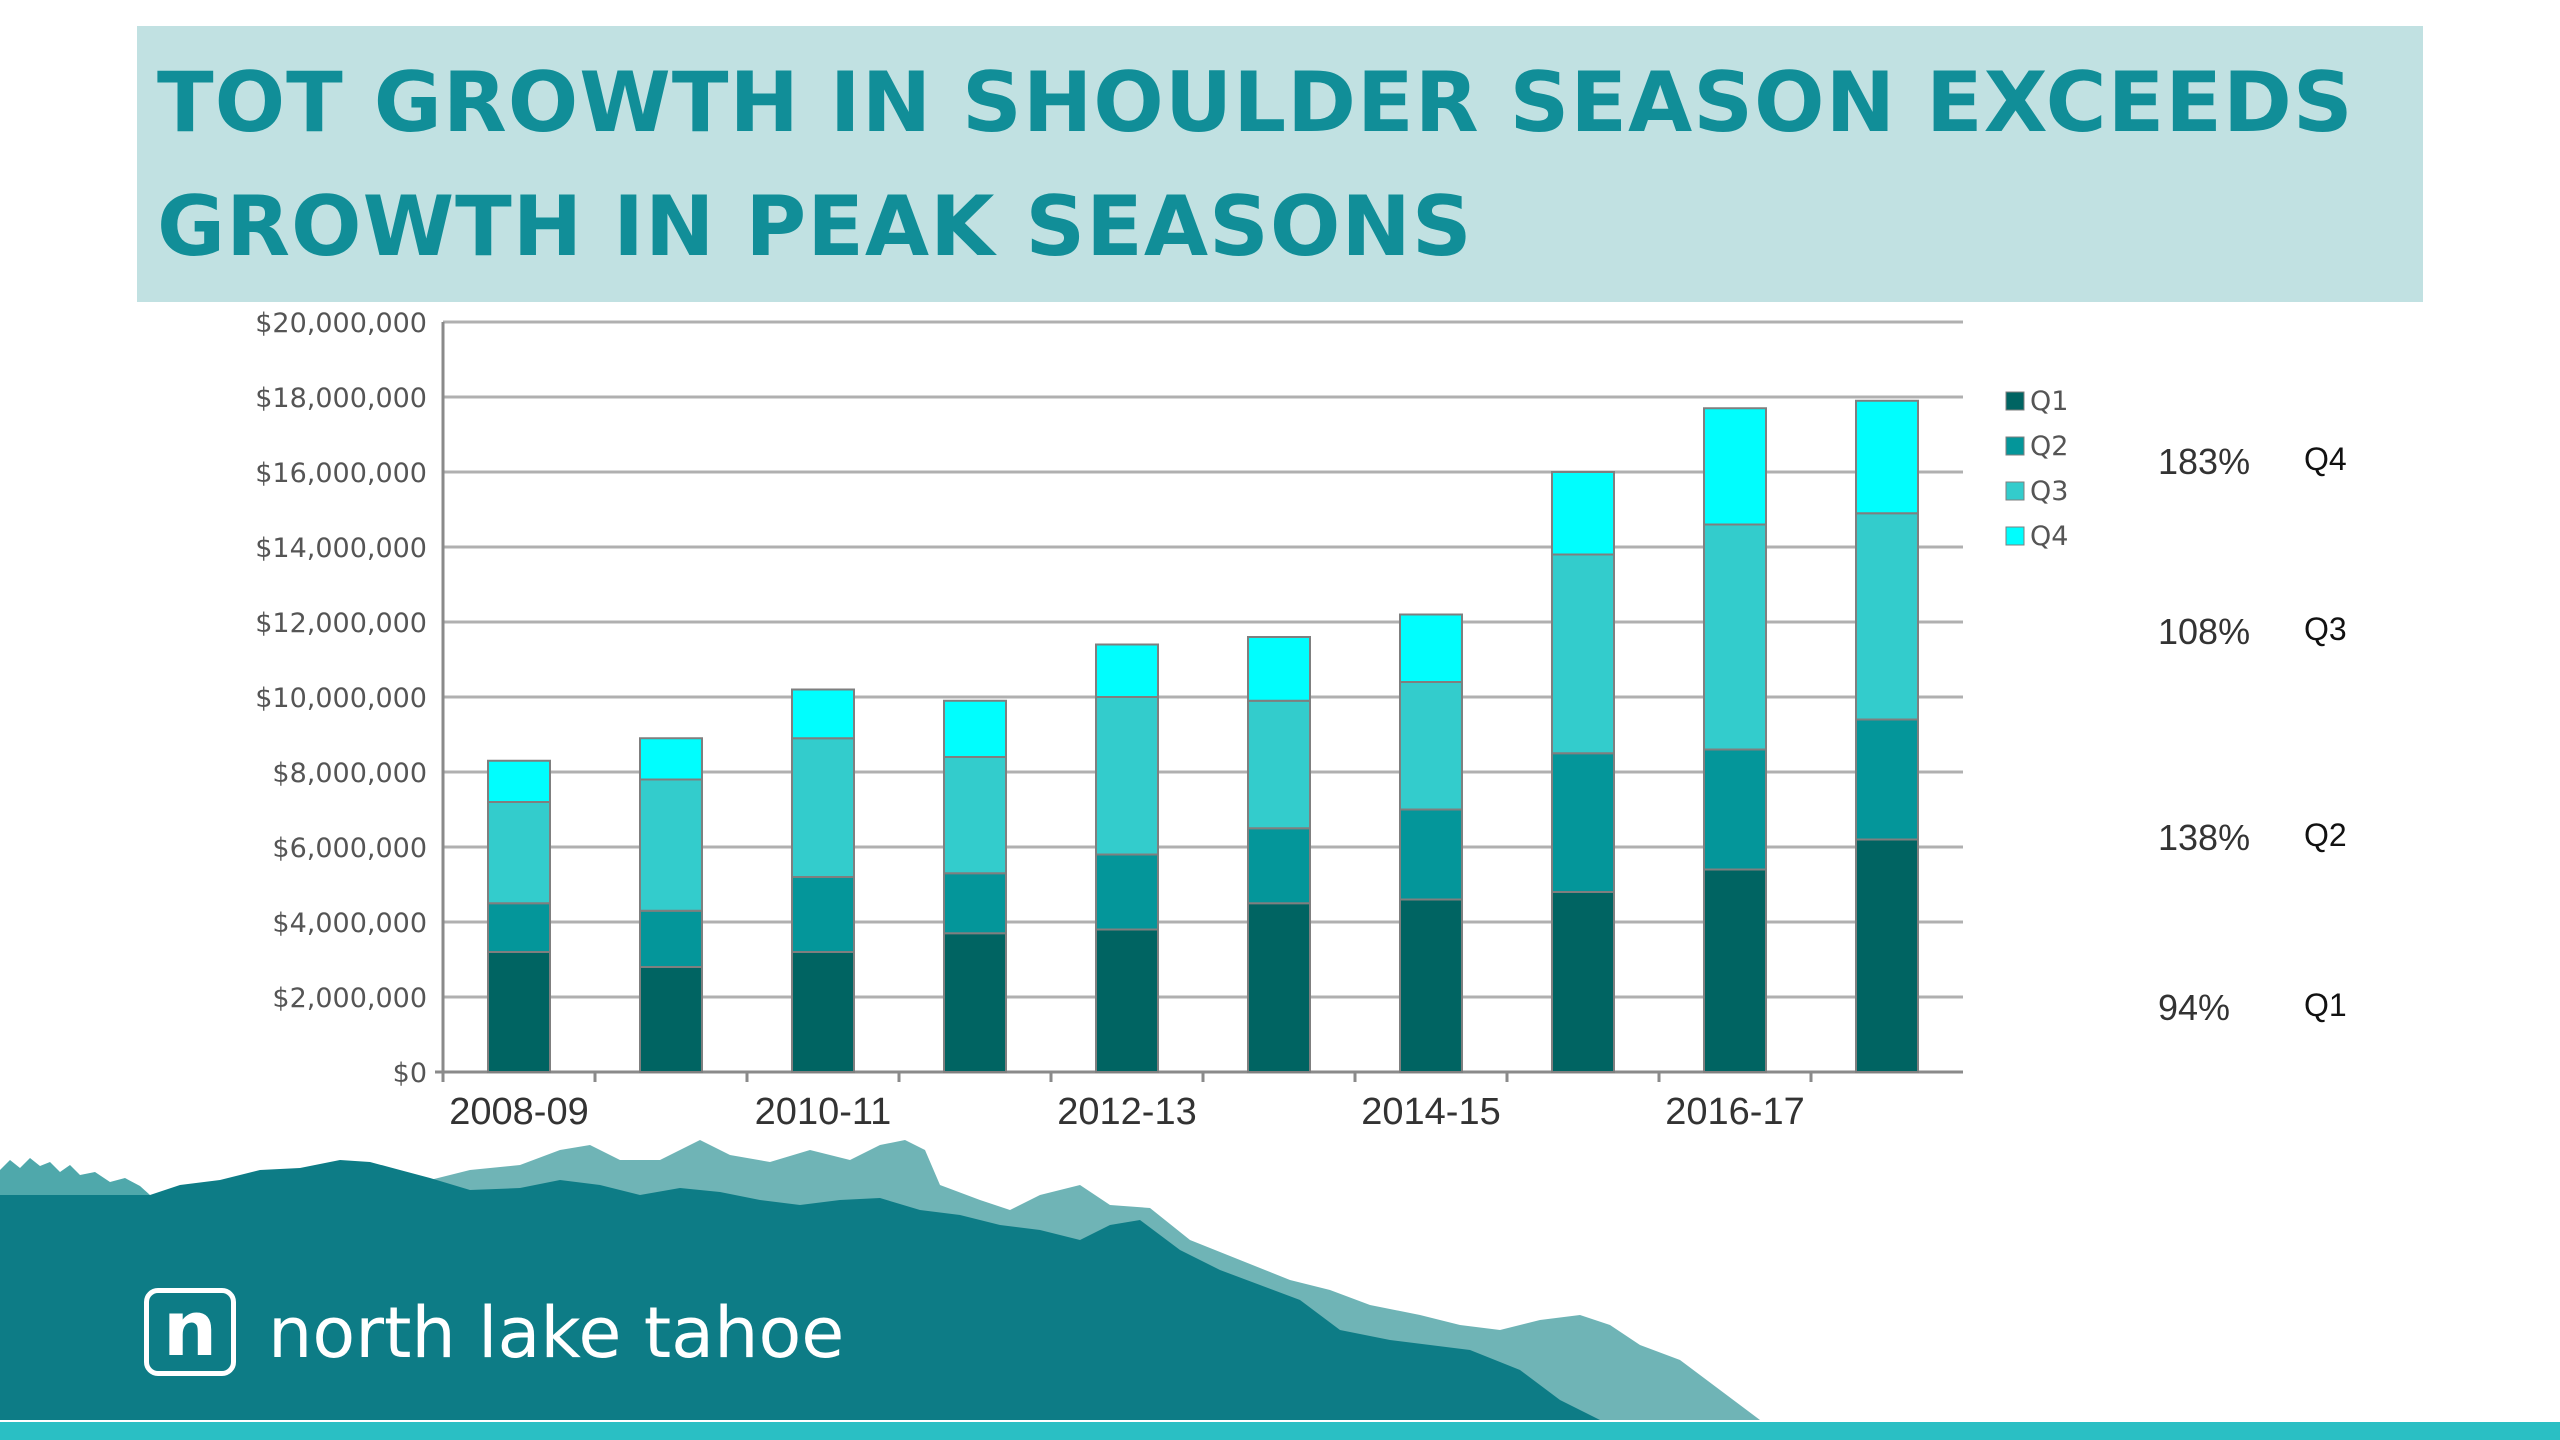  What do you see at coordinates (410, 1073) in the screenshot?
I see `y-tick-label: $0` at bounding box center [410, 1073].